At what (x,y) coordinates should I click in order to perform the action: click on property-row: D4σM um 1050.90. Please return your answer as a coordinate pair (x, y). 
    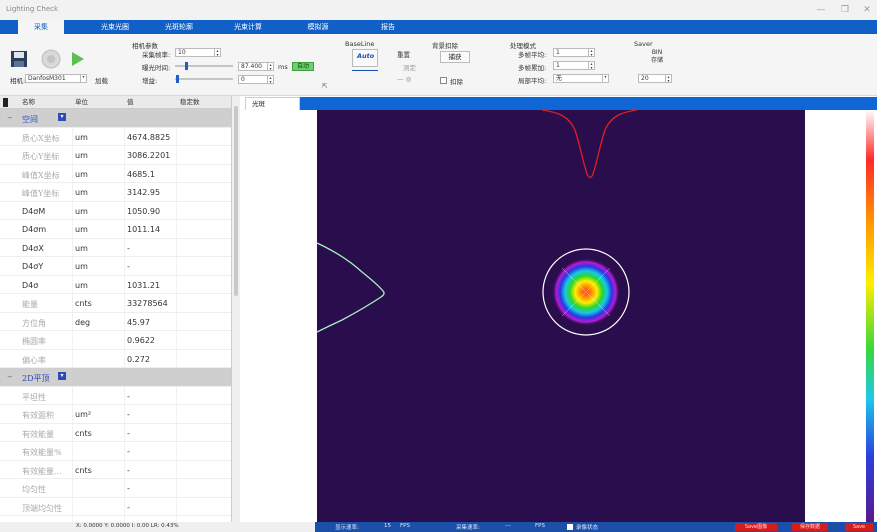
    Looking at the image, I should click on (115, 211).